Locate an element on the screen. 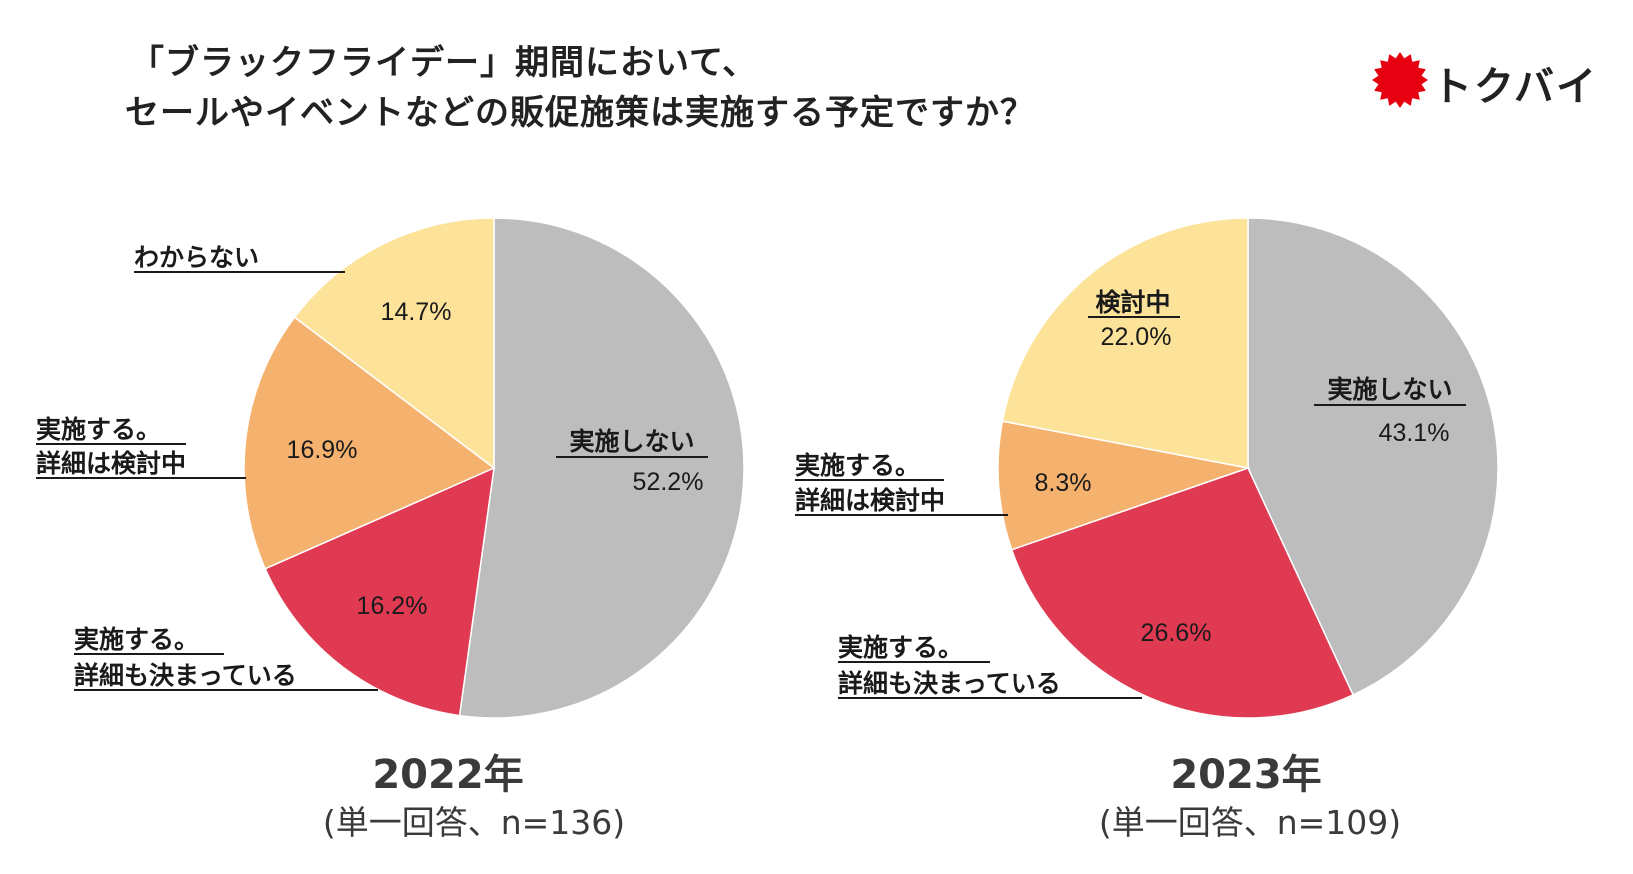  chart-note-2022: (単一回答、n=136) is located at coordinates (474, 822).